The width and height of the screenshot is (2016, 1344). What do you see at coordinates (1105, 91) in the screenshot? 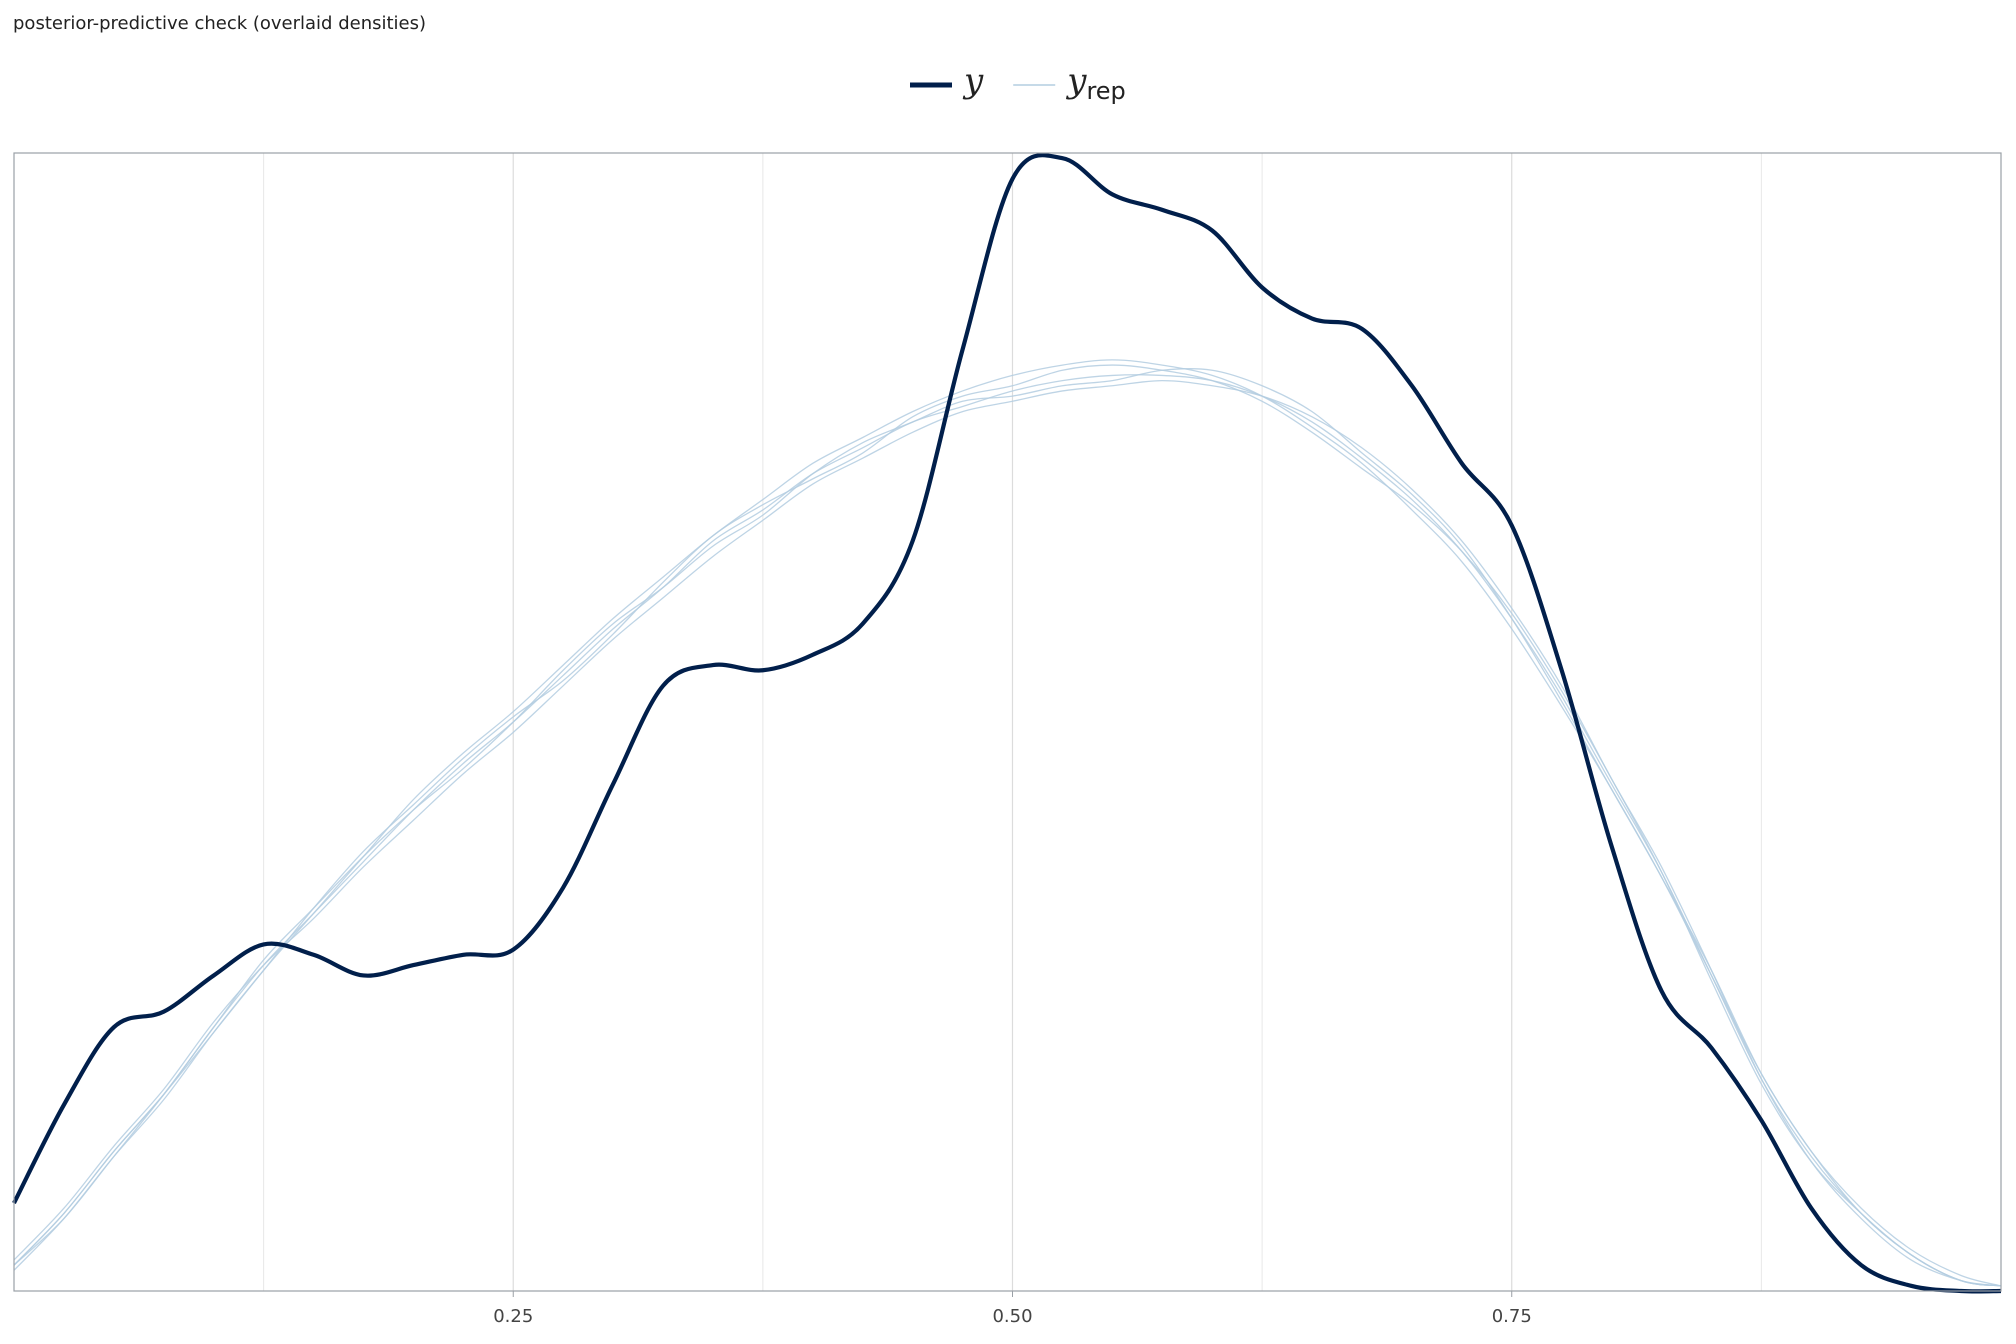
I see `legend-subscript: rep` at bounding box center [1105, 91].